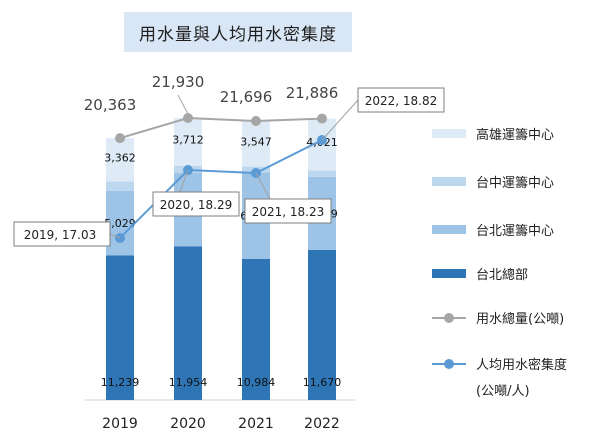  Describe the element at coordinates (449, 229) in the screenshot. I see `legend-swatch-taipei-ops` at that location.